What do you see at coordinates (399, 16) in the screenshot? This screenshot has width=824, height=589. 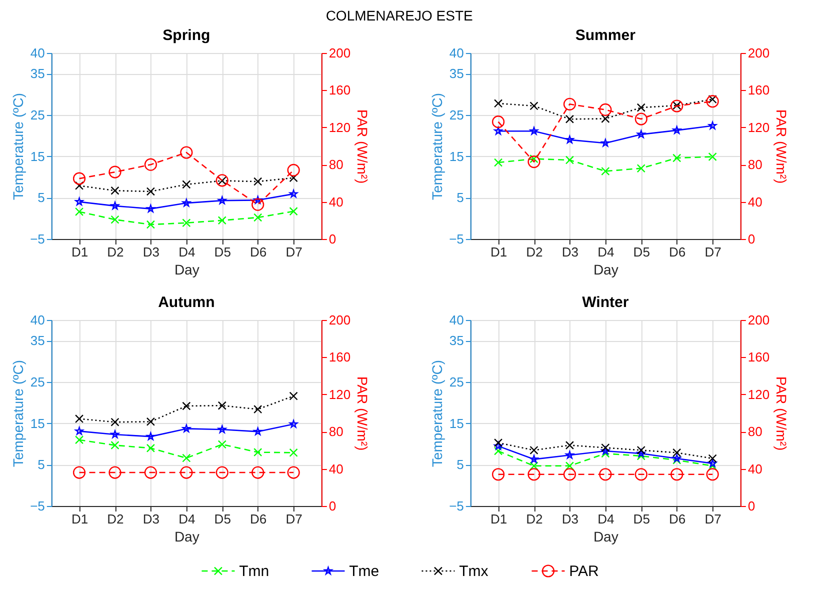 I see `text: COLMENAREJO ESTE` at bounding box center [399, 16].